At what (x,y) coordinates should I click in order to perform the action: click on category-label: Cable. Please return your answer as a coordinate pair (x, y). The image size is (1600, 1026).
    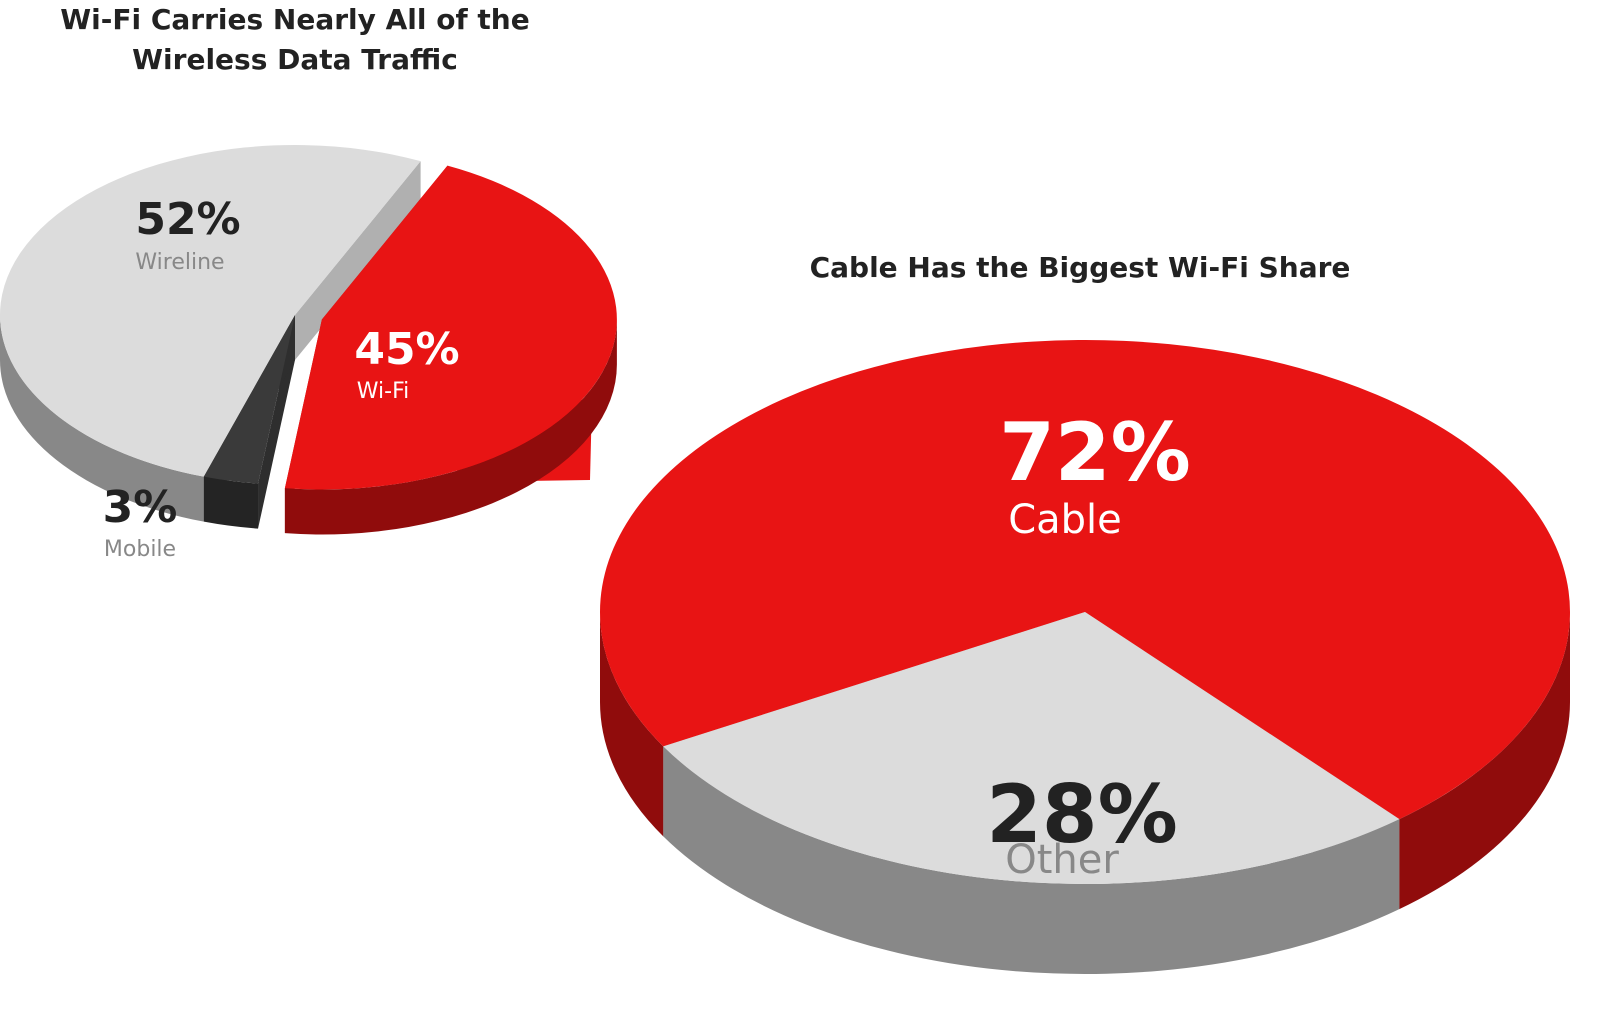
    Looking at the image, I should click on (1065, 520).